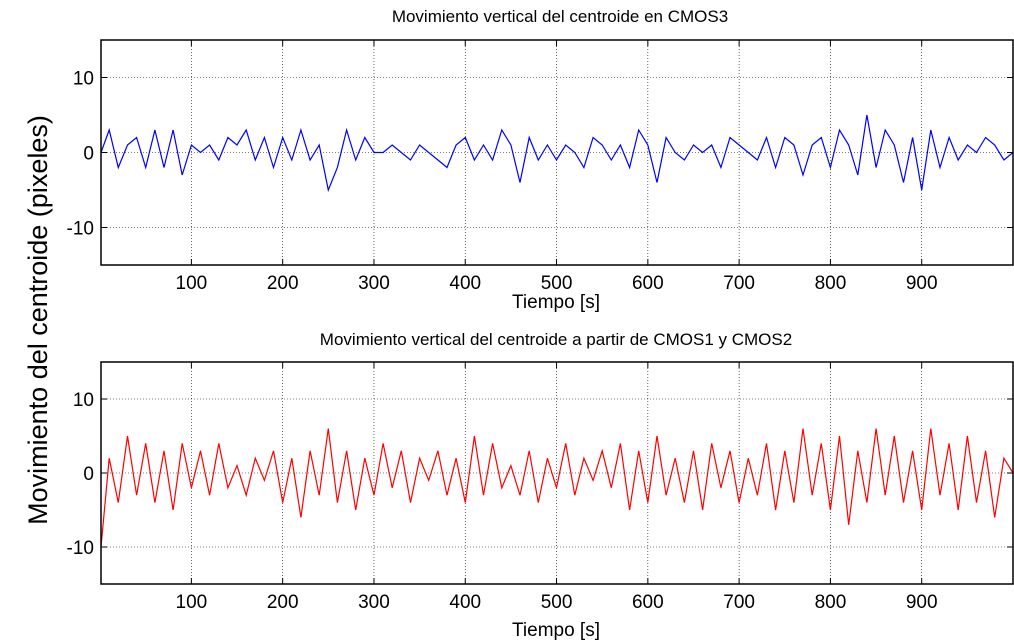 The height and width of the screenshot is (644, 1014). I want to click on shared-y-axis-label: Movimiento del centroide (pixeles), so click(38, 320).